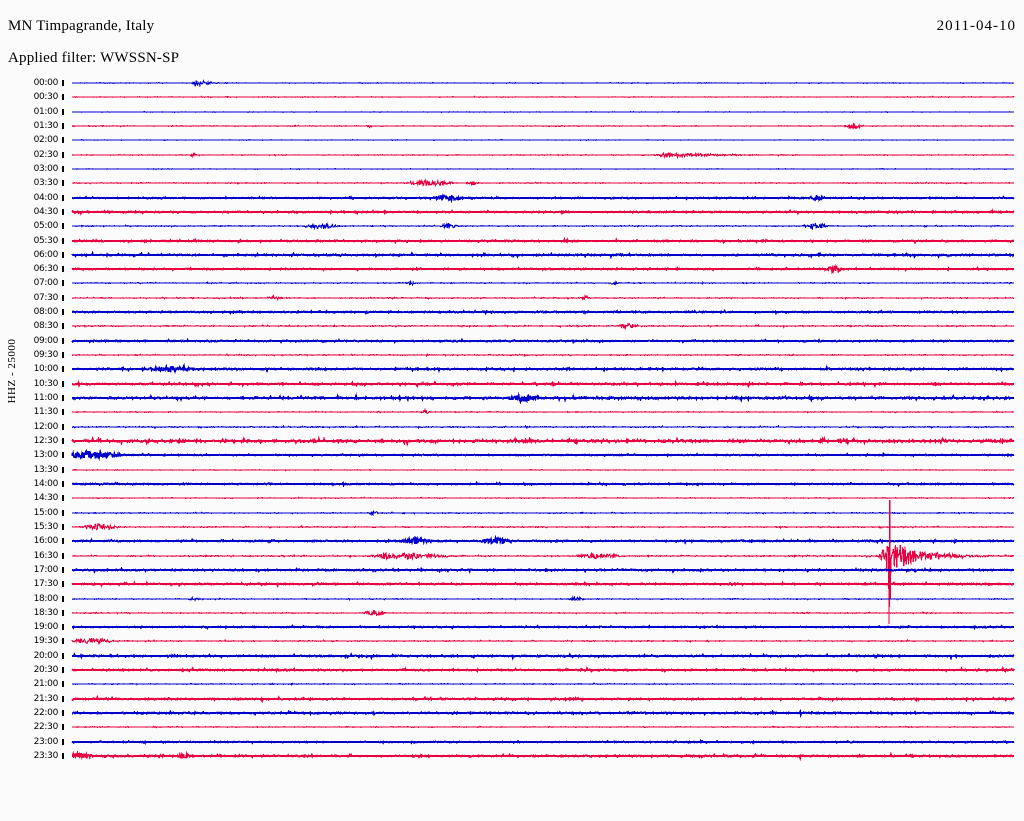 The image size is (1024, 821). I want to click on time-label: 05:30, so click(46, 240).